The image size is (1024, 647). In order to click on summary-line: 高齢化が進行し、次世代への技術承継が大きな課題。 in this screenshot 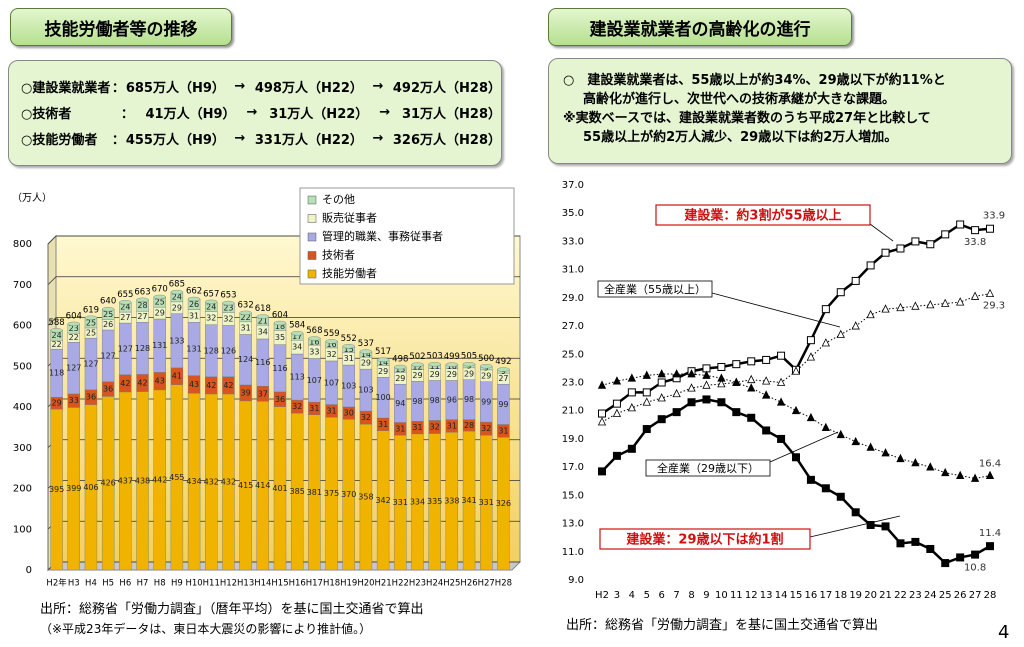, I will do `click(739, 99)`.